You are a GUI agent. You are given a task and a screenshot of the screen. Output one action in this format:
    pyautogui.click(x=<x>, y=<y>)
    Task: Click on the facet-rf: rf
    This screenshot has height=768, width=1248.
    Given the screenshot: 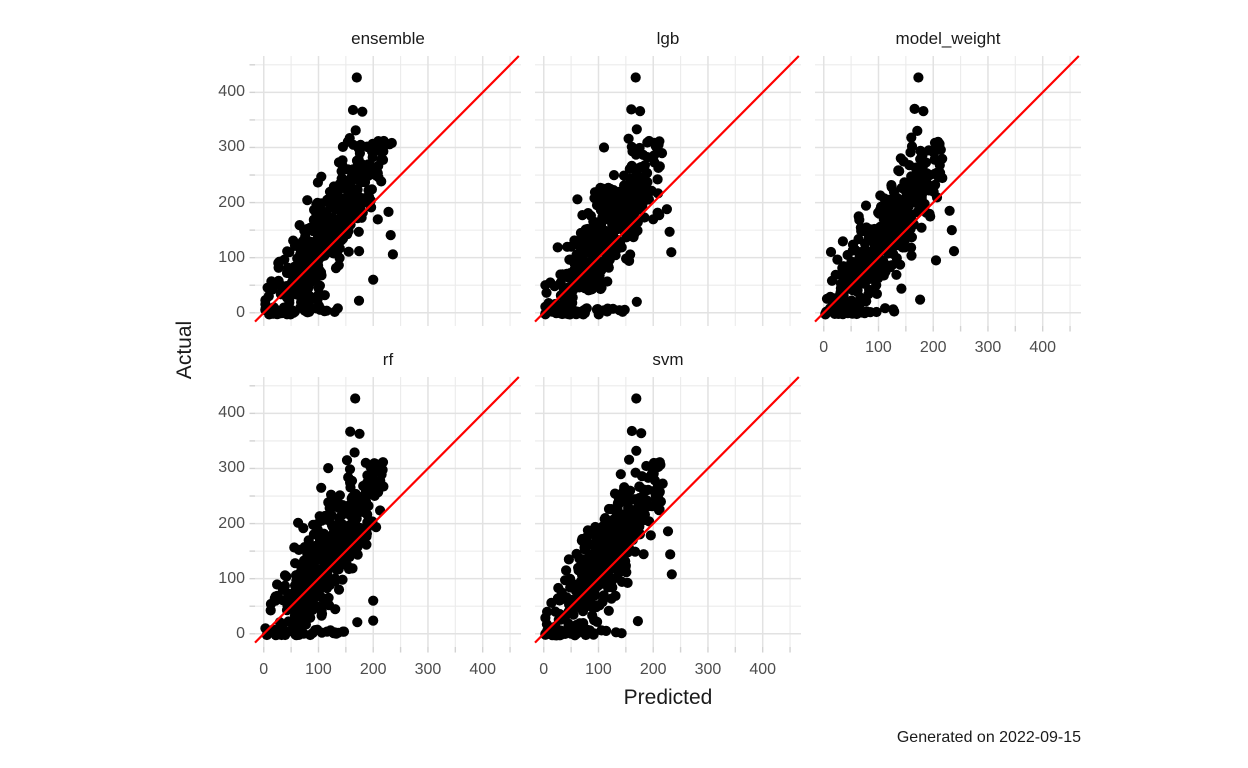 What is the action you would take?
    pyautogui.click(x=385, y=500)
    